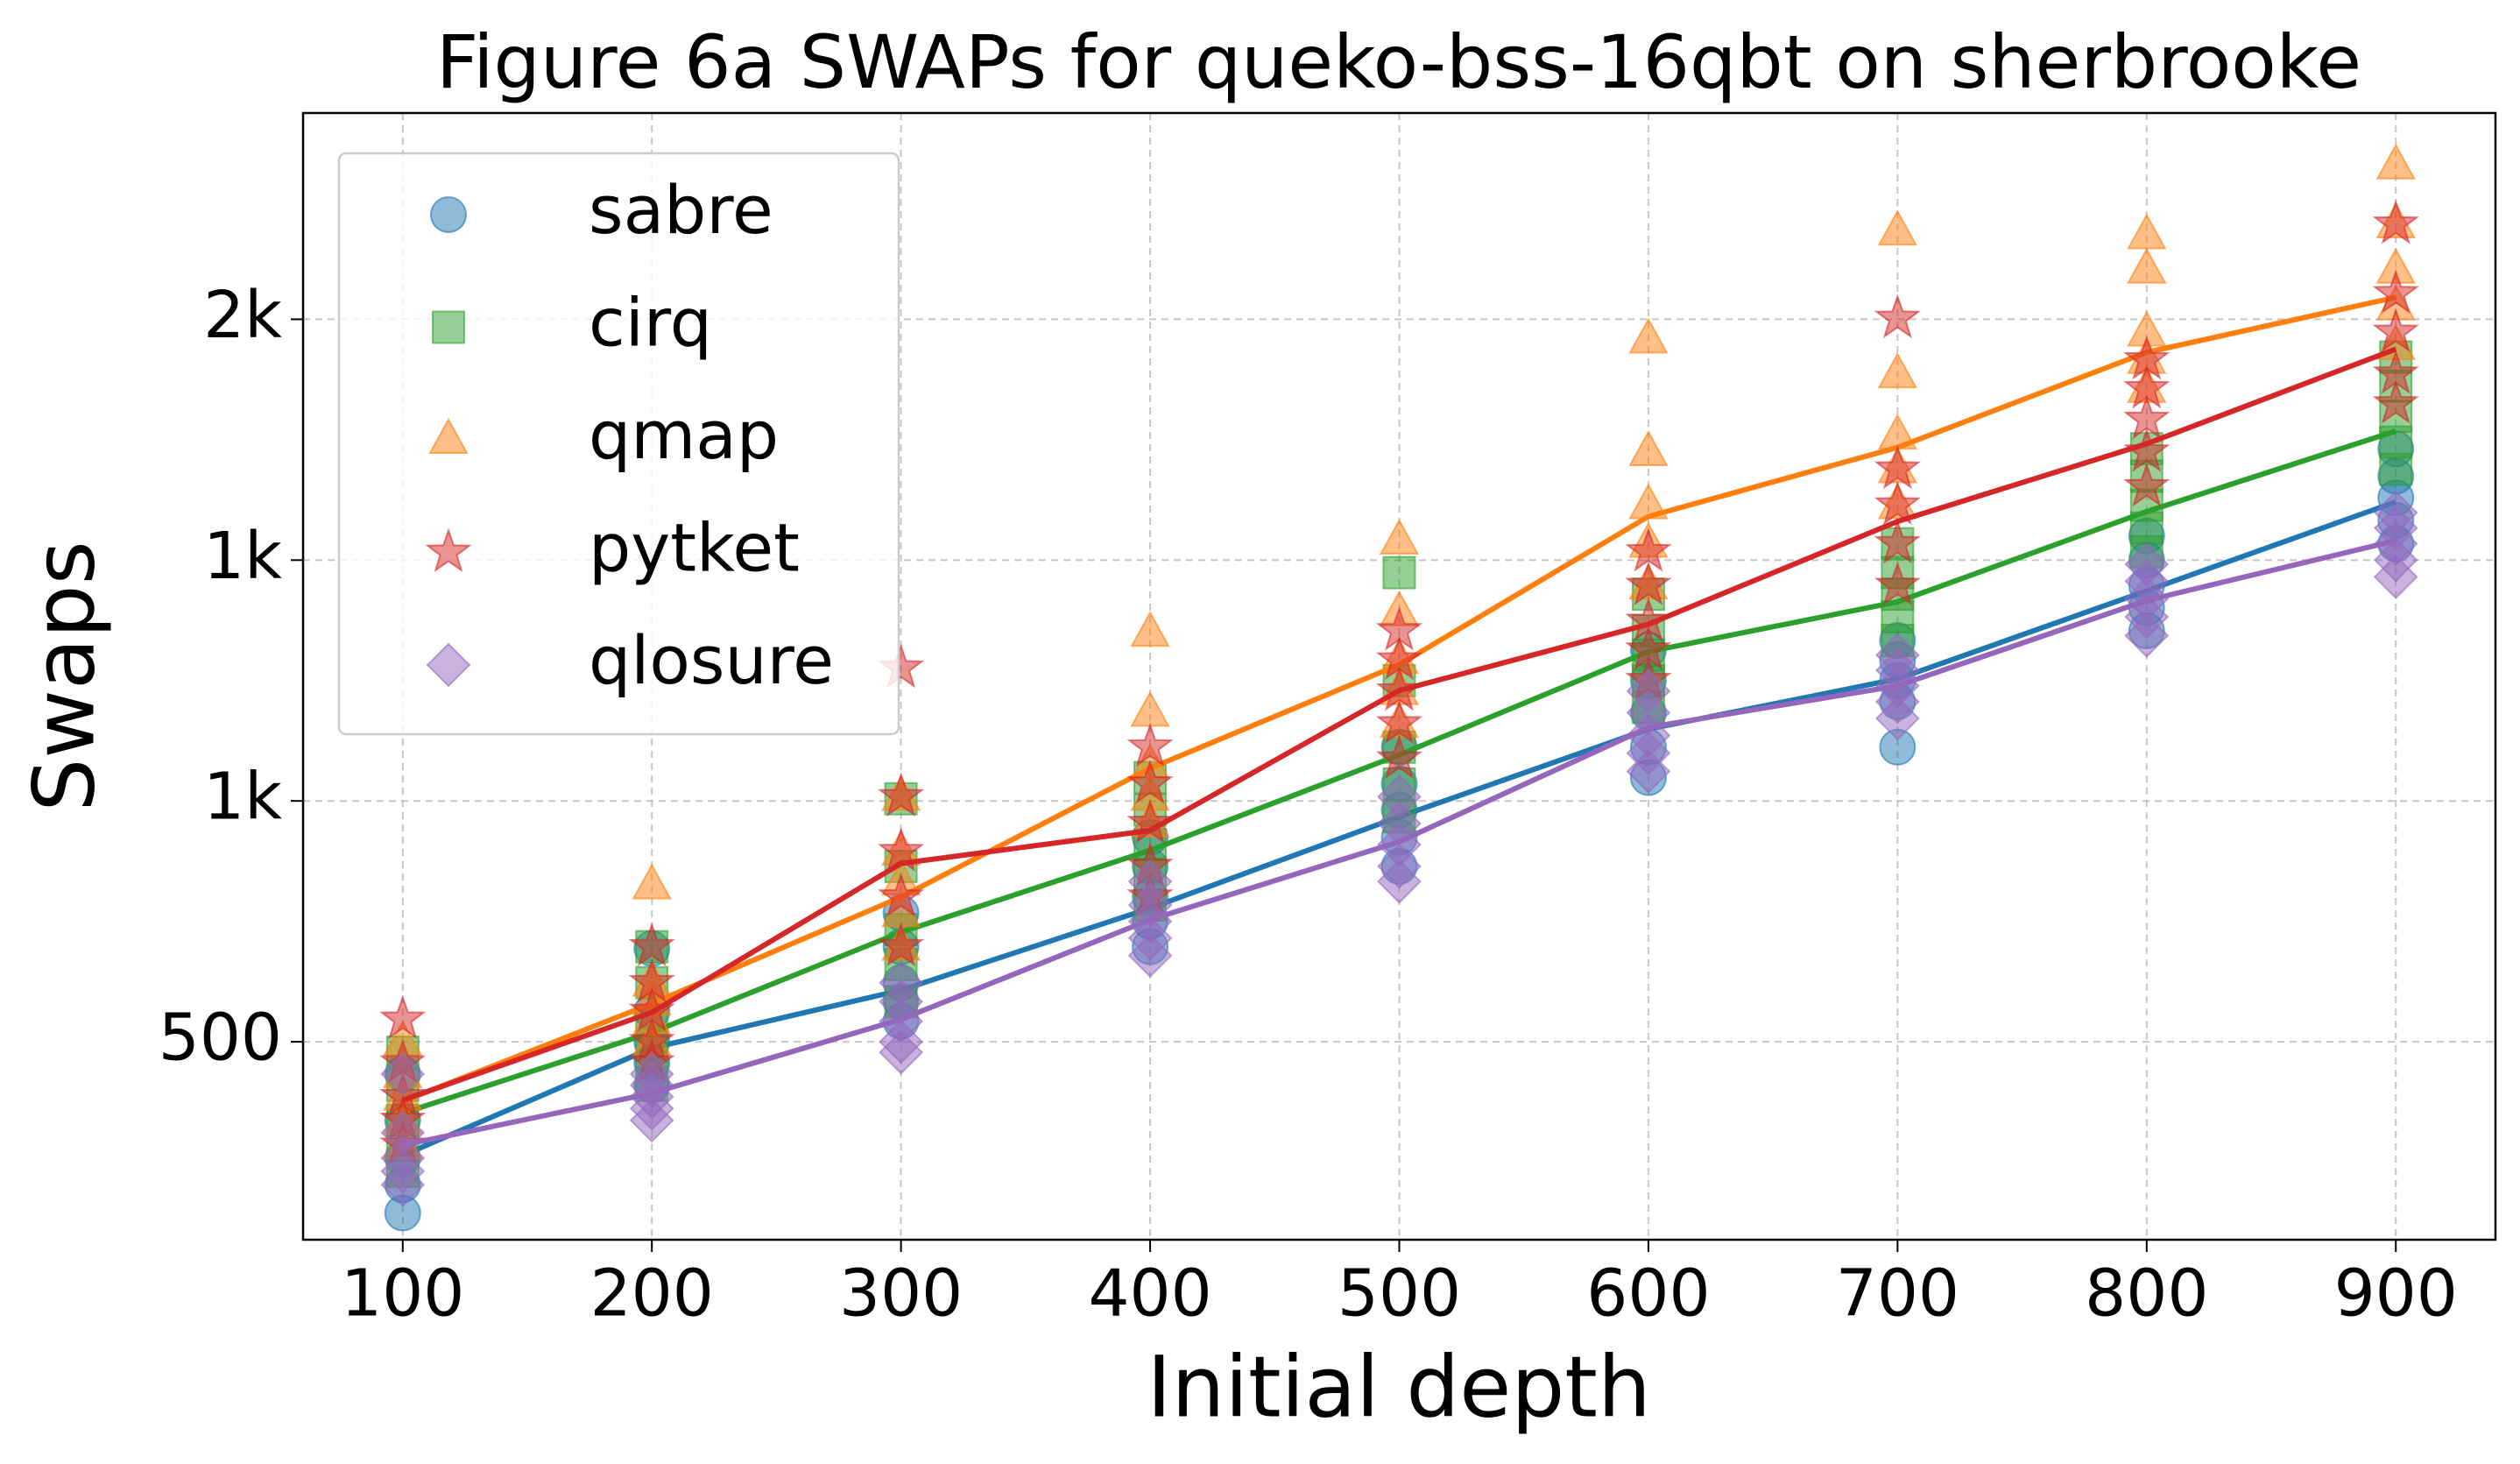 The image size is (2520, 1464). Describe the element at coordinates (652, 1294) in the screenshot. I see `x-tick-label: 200` at that location.